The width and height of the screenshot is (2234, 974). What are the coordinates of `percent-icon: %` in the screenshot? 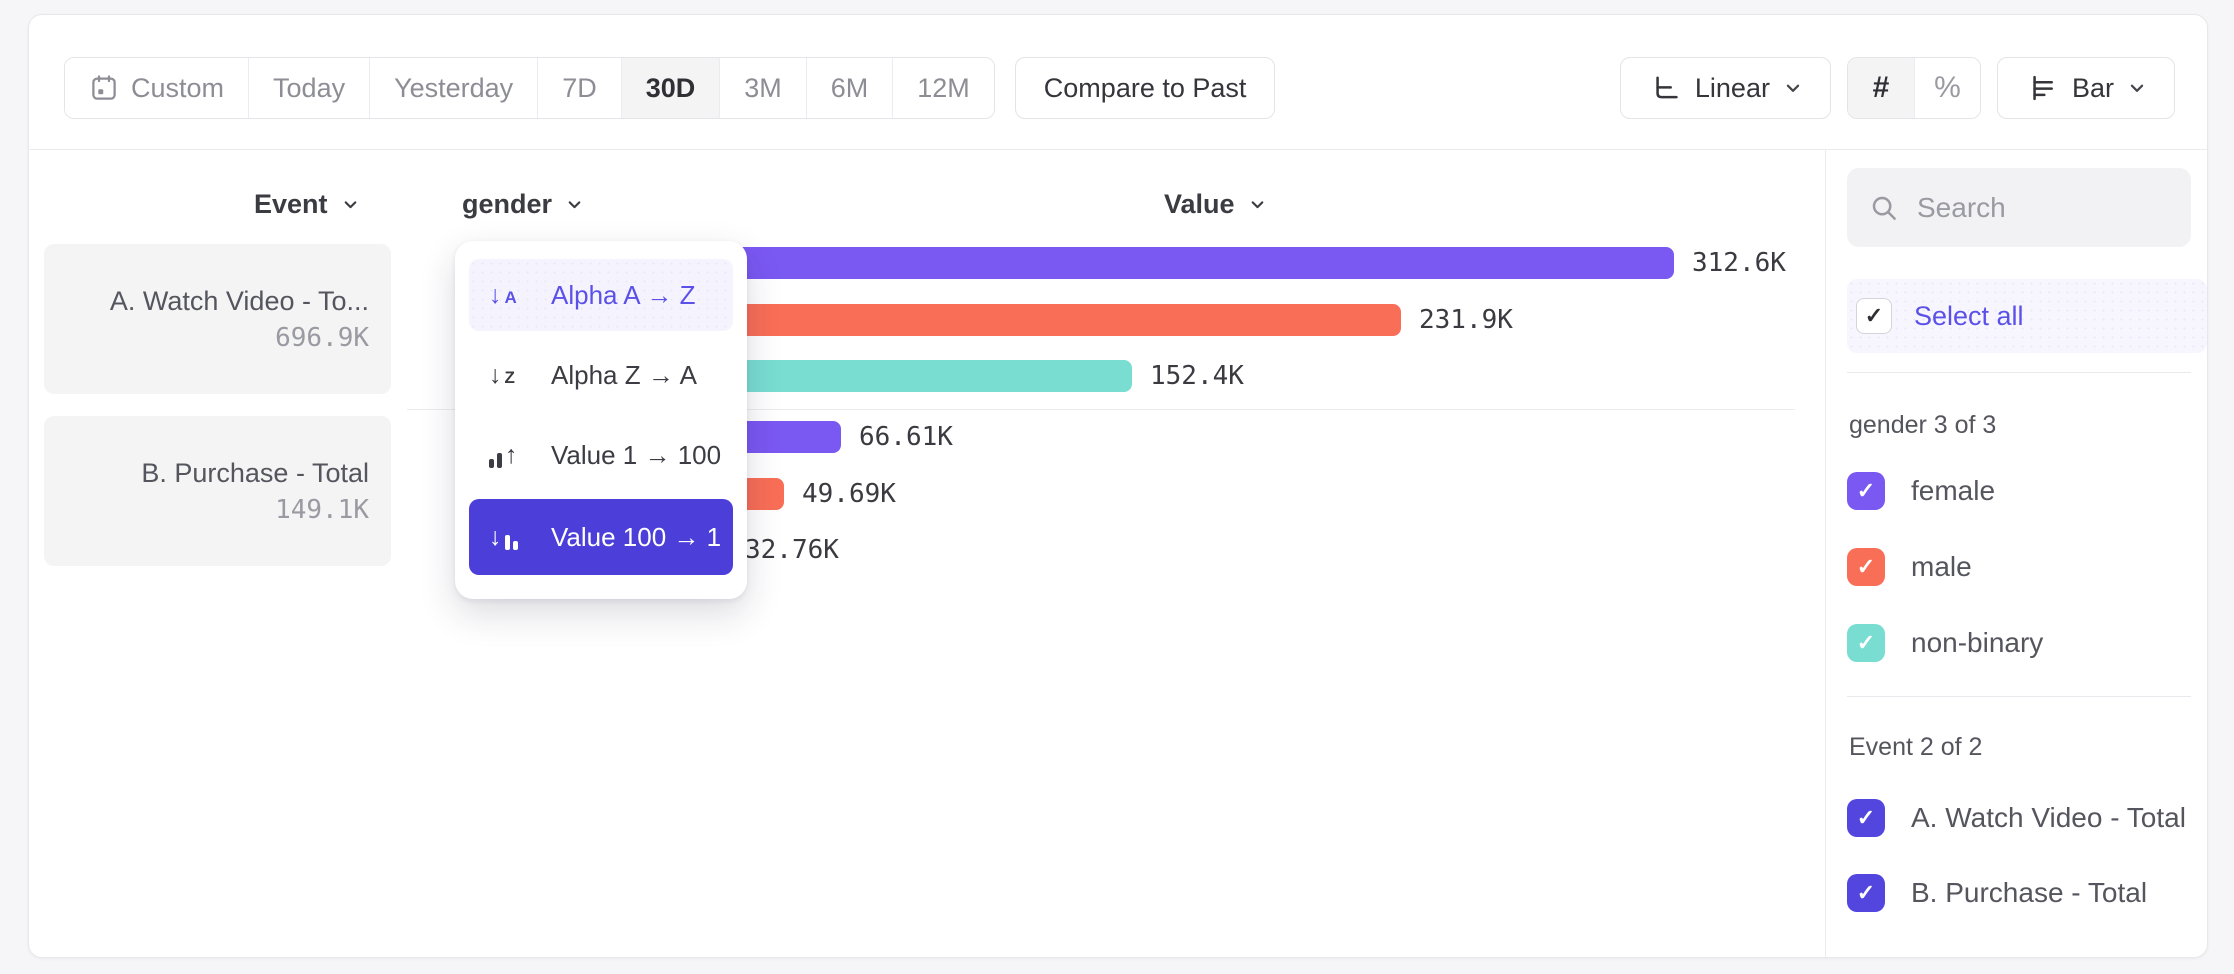 It's located at (1947, 87).